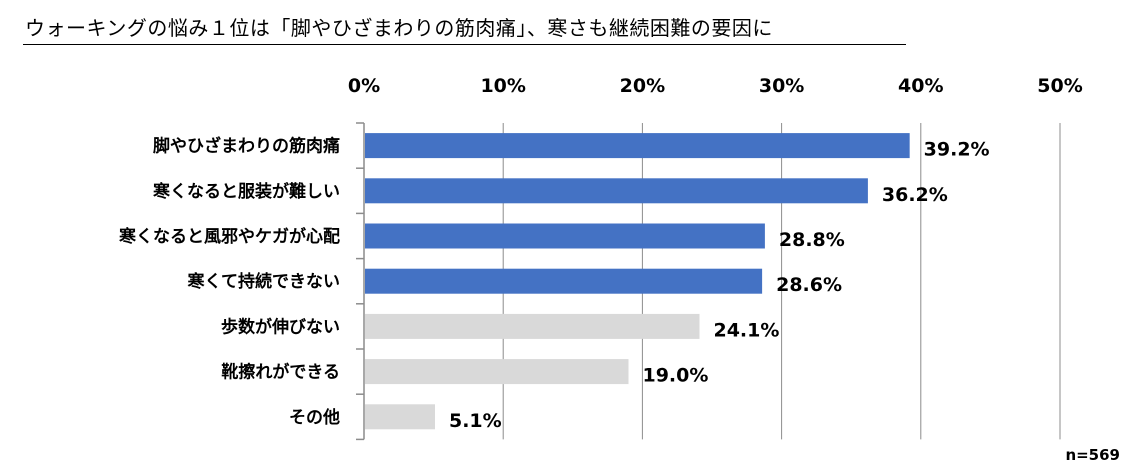 This screenshot has width=1142, height=473. What do you see at coordinates (812, 240) in the screenshot?
I see `data-label: 28.8%` at bounding box center [812, 240].